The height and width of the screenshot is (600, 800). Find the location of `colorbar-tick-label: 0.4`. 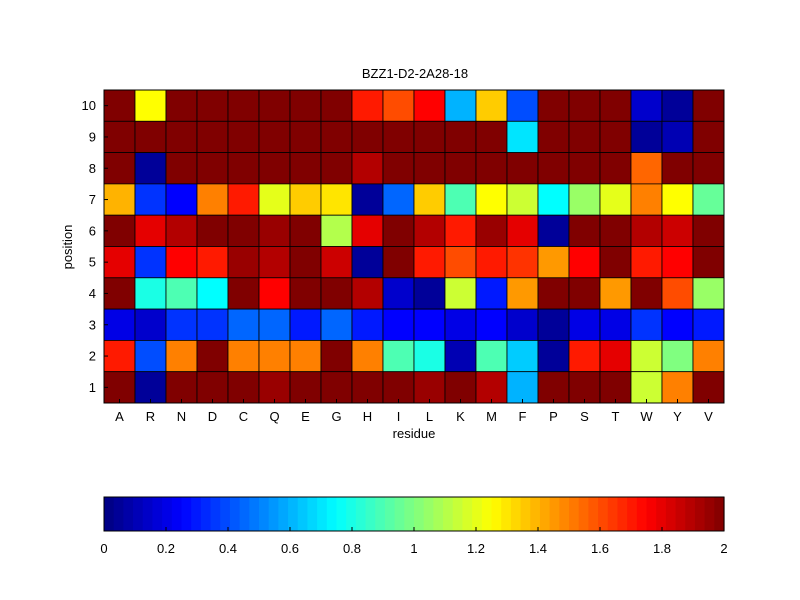

colorbar-tick-label: 0.4 is located at coordinates (228, 548).